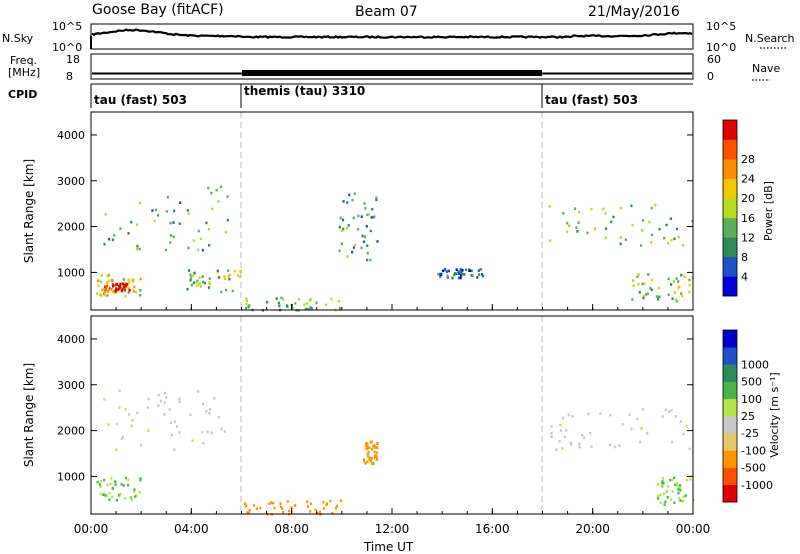  I want to click on freq-left-tick-bottom: 8, so click(69, 76).